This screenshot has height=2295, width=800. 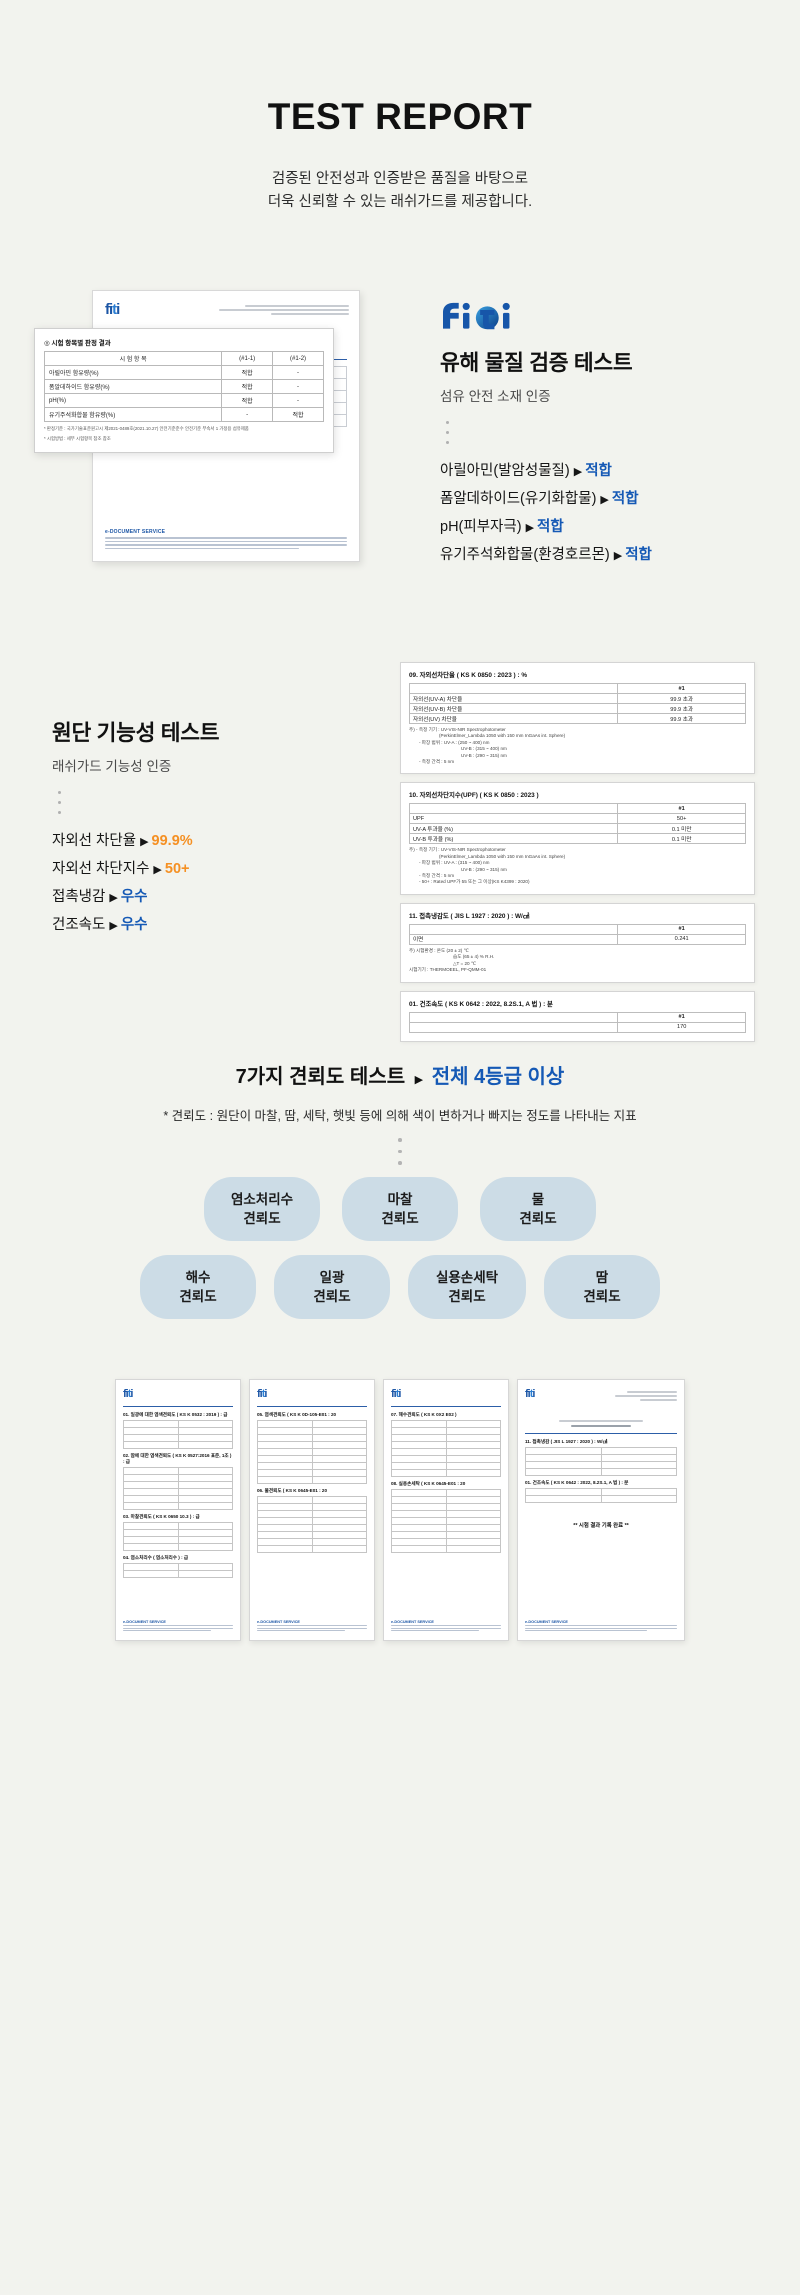 I want to click on note-line: - 파장 범위 : UV-A : (250 ~ 400) nm, so click(x=454, y=742).